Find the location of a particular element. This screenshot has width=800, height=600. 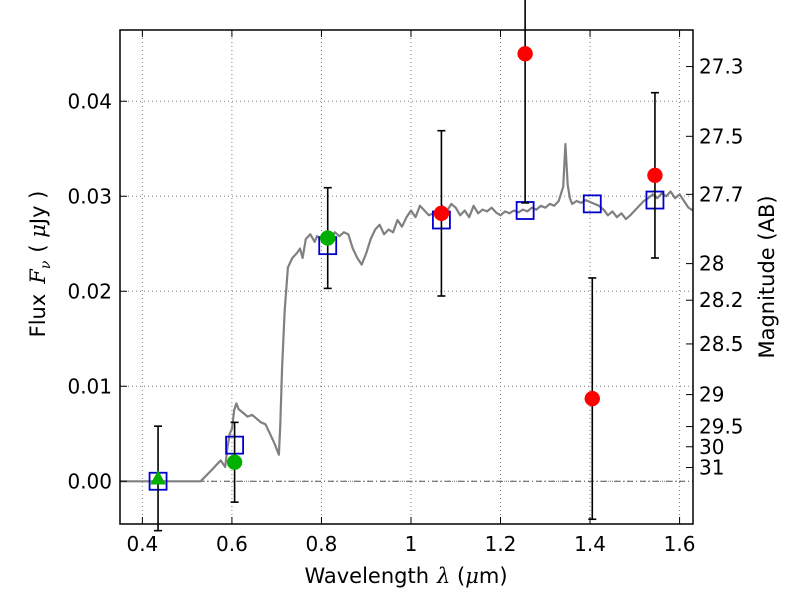

magnitude-tick-label: 28.2 is located at coordinates (721, 300).